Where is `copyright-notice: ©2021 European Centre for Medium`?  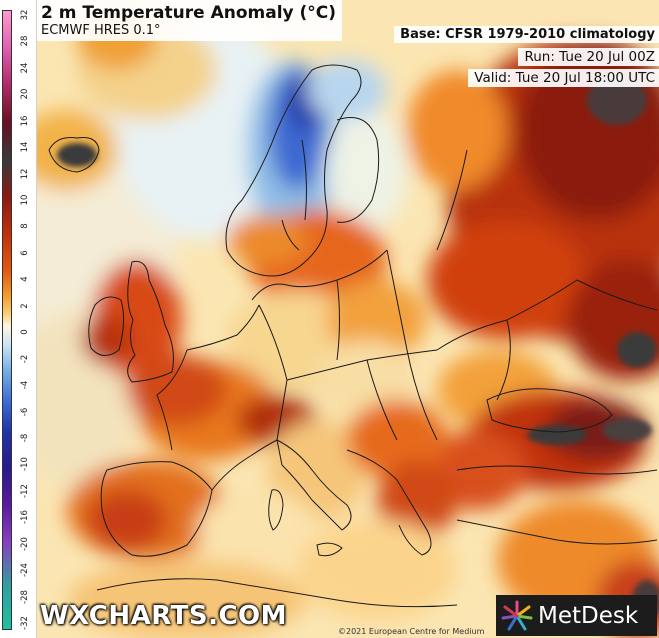
copyright-notice: ©2021 European Centre for Medium is located at coordinates (411, 631).